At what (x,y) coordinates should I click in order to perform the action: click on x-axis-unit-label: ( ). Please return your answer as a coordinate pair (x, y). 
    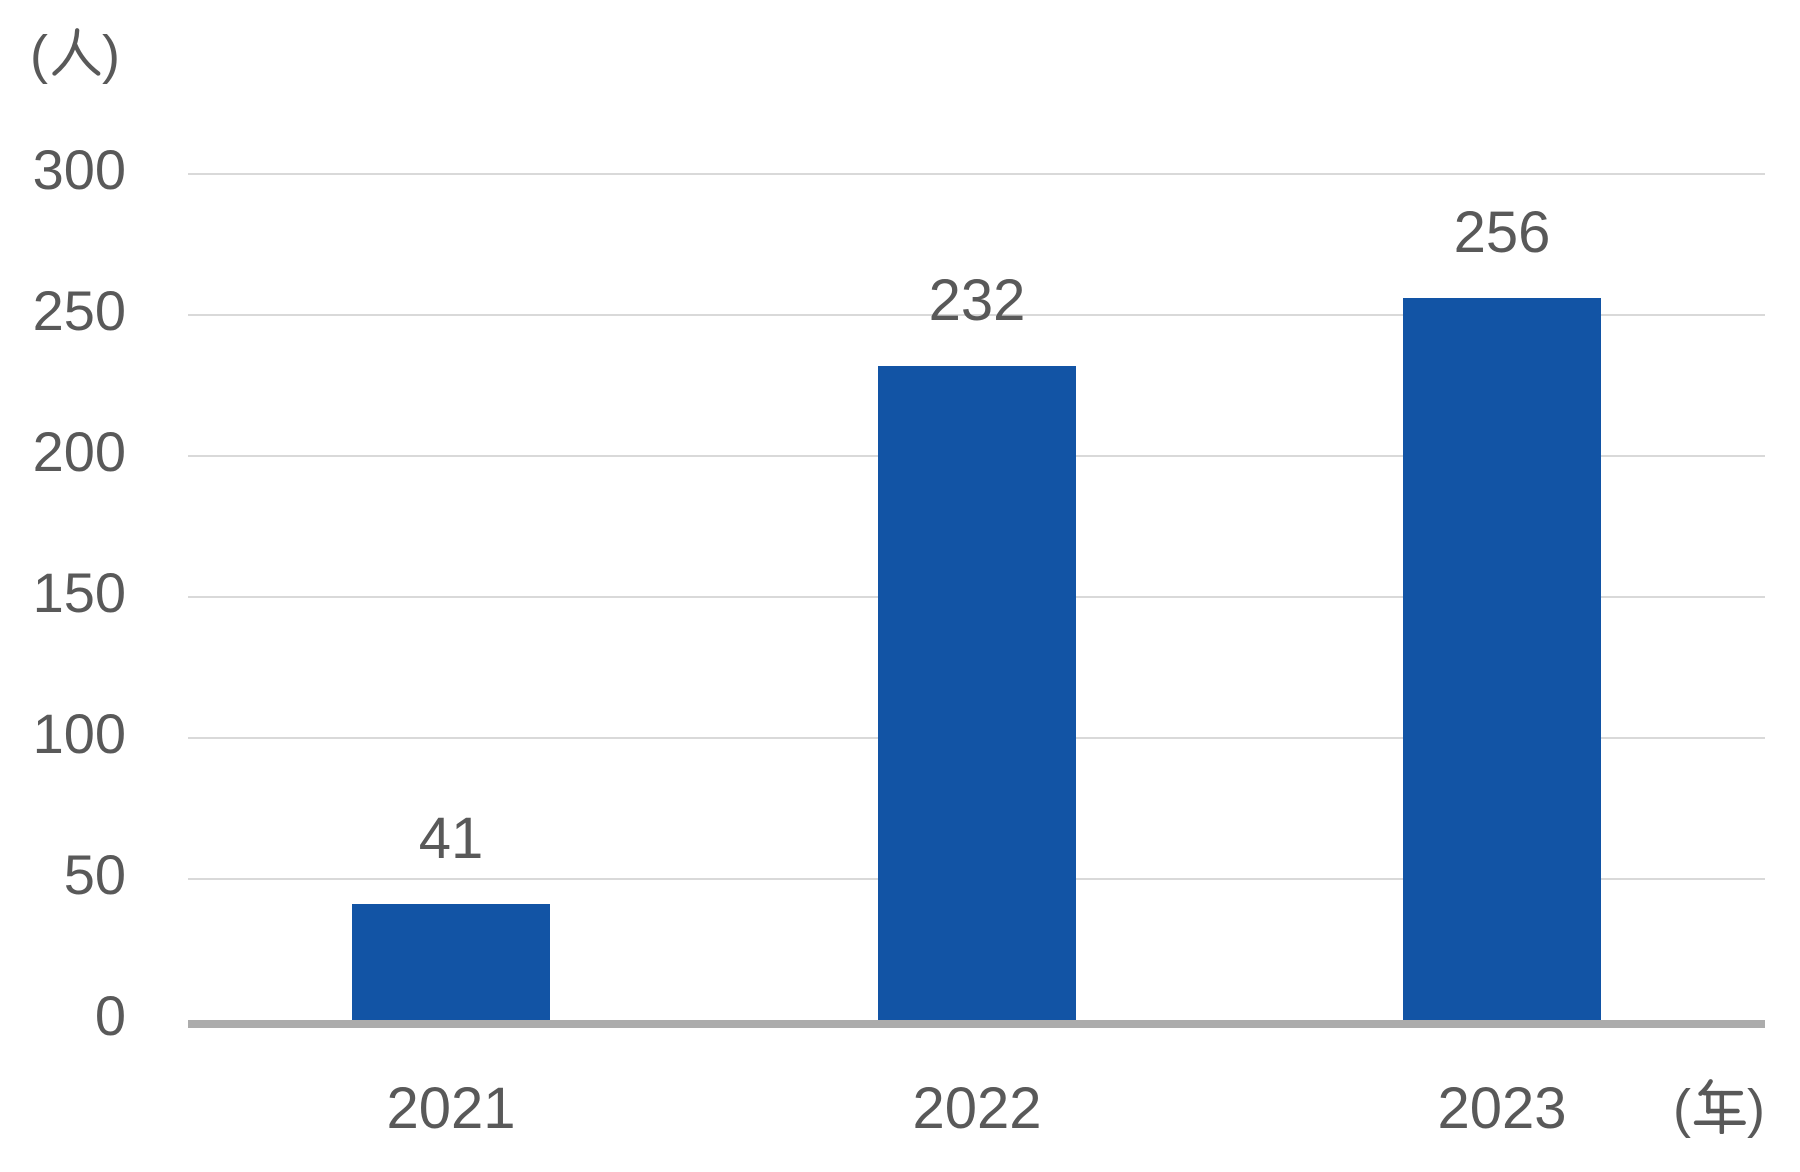
    Looking at the image, I should click on (1565, 1109).